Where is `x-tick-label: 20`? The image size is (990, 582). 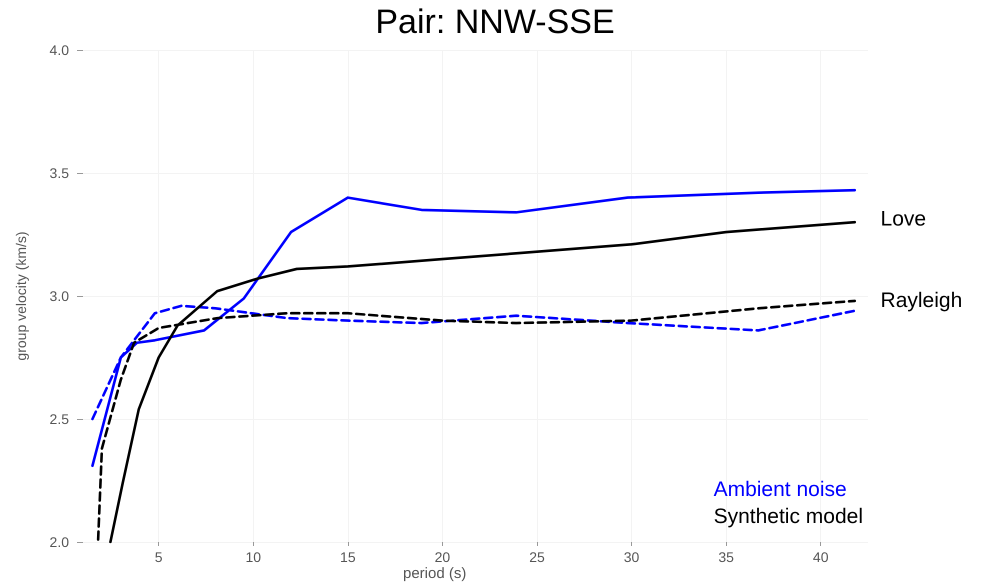 x-tick-label: 20 is located at coordinates (442, 557).